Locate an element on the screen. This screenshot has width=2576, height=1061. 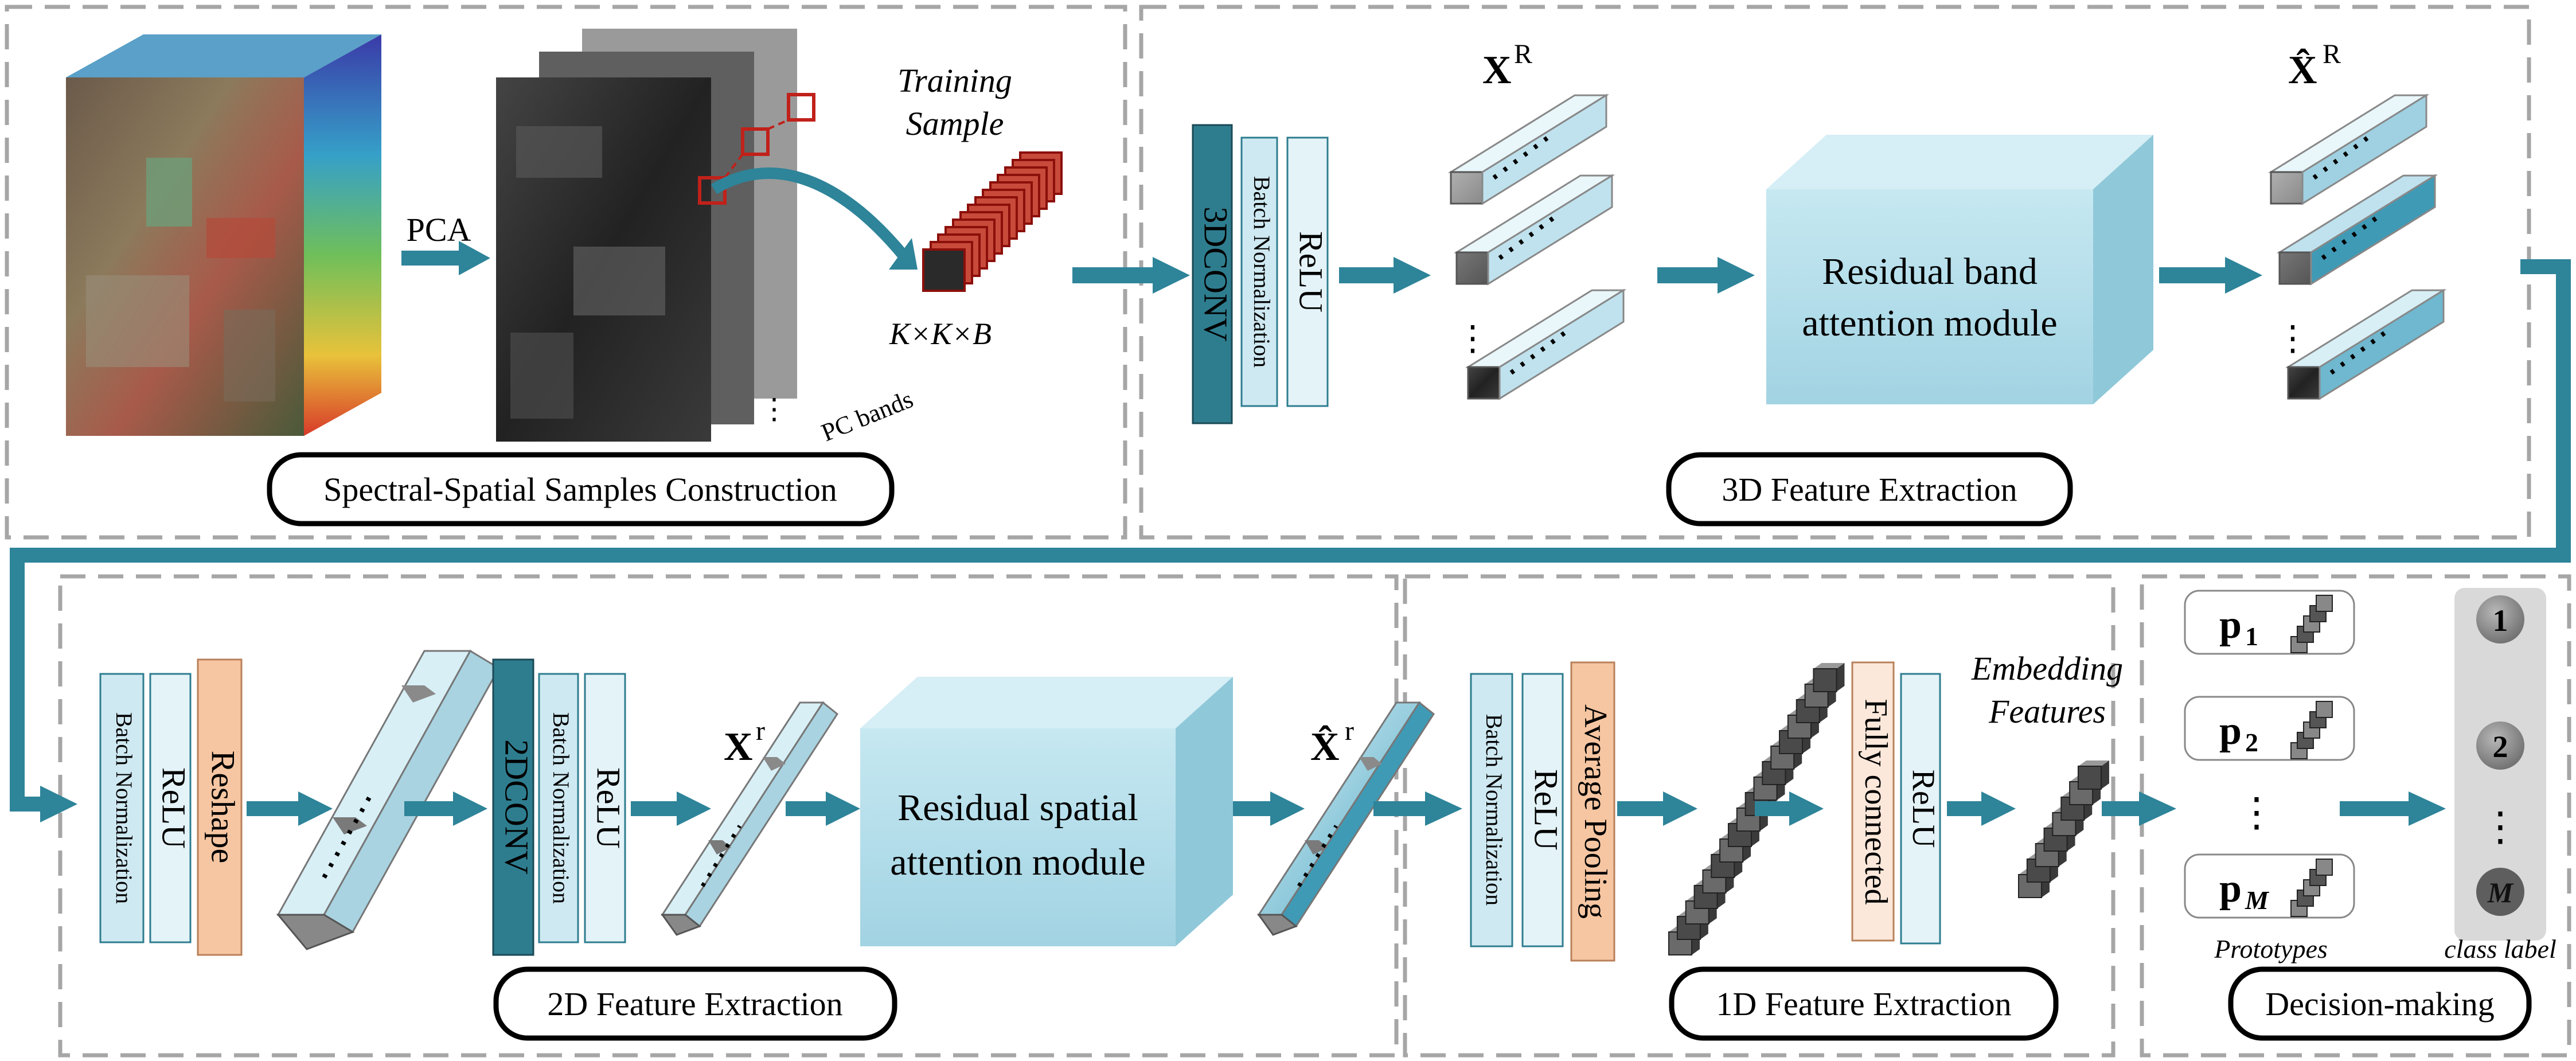
arrow-3d-1-head is located at coordinates (1412, 276).